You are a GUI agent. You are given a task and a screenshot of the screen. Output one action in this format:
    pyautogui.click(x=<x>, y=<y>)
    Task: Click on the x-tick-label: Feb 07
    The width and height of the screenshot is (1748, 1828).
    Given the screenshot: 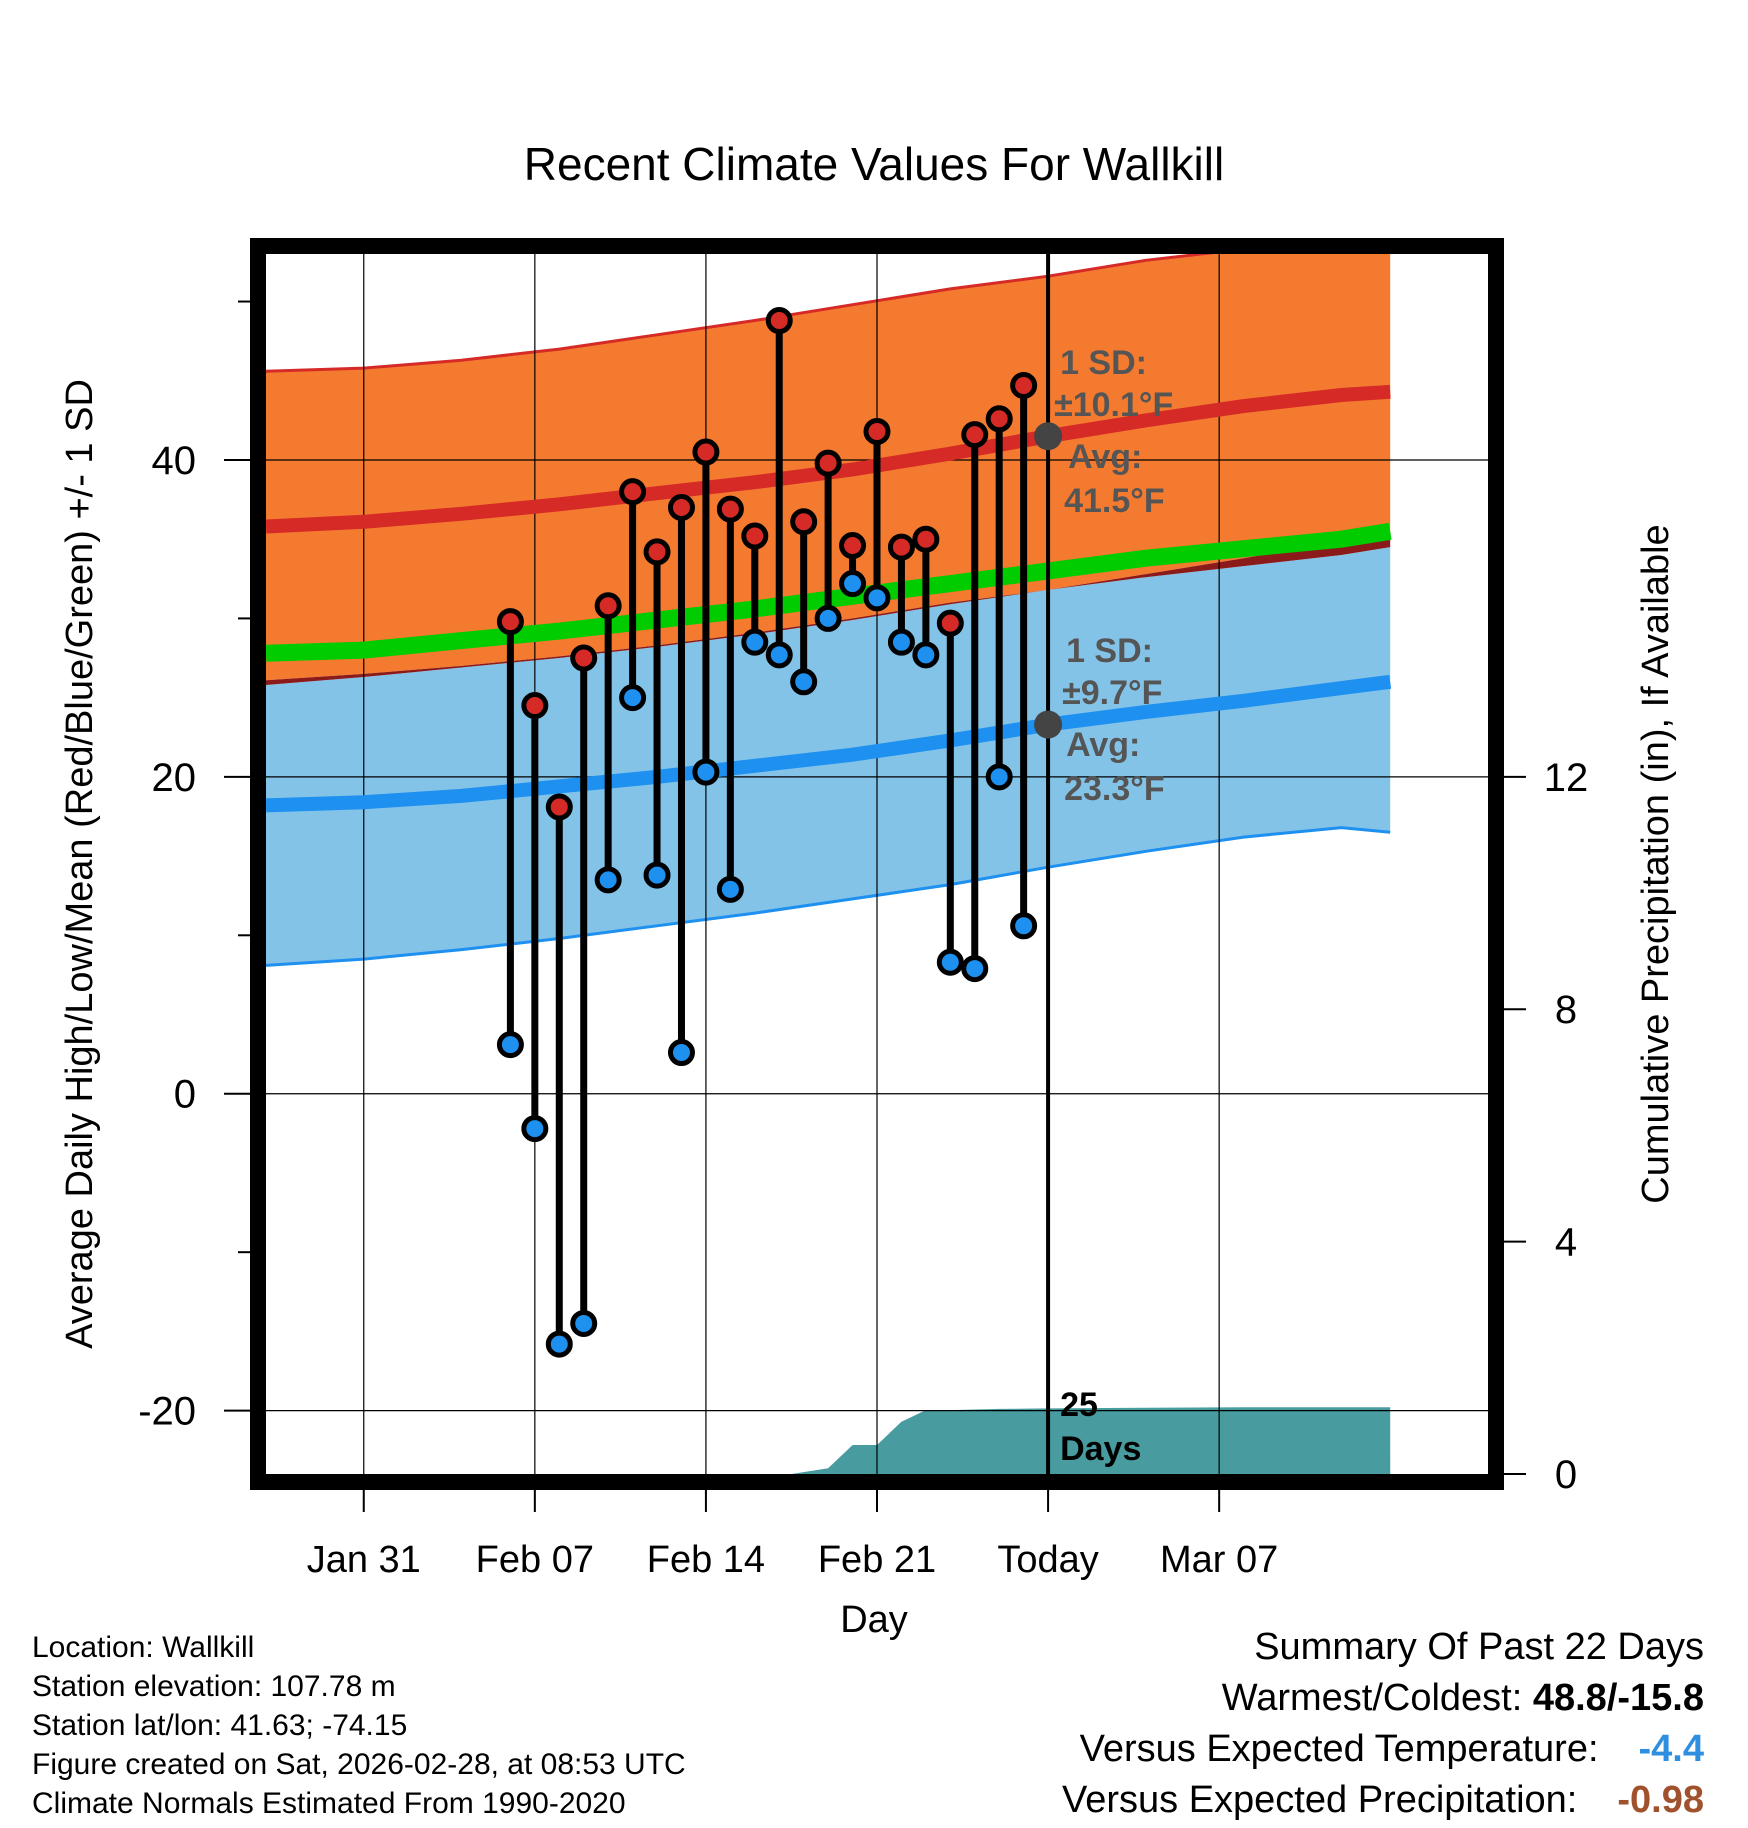 What is the action you would take?
    pyautogui.click(x=535, y=1560)
    